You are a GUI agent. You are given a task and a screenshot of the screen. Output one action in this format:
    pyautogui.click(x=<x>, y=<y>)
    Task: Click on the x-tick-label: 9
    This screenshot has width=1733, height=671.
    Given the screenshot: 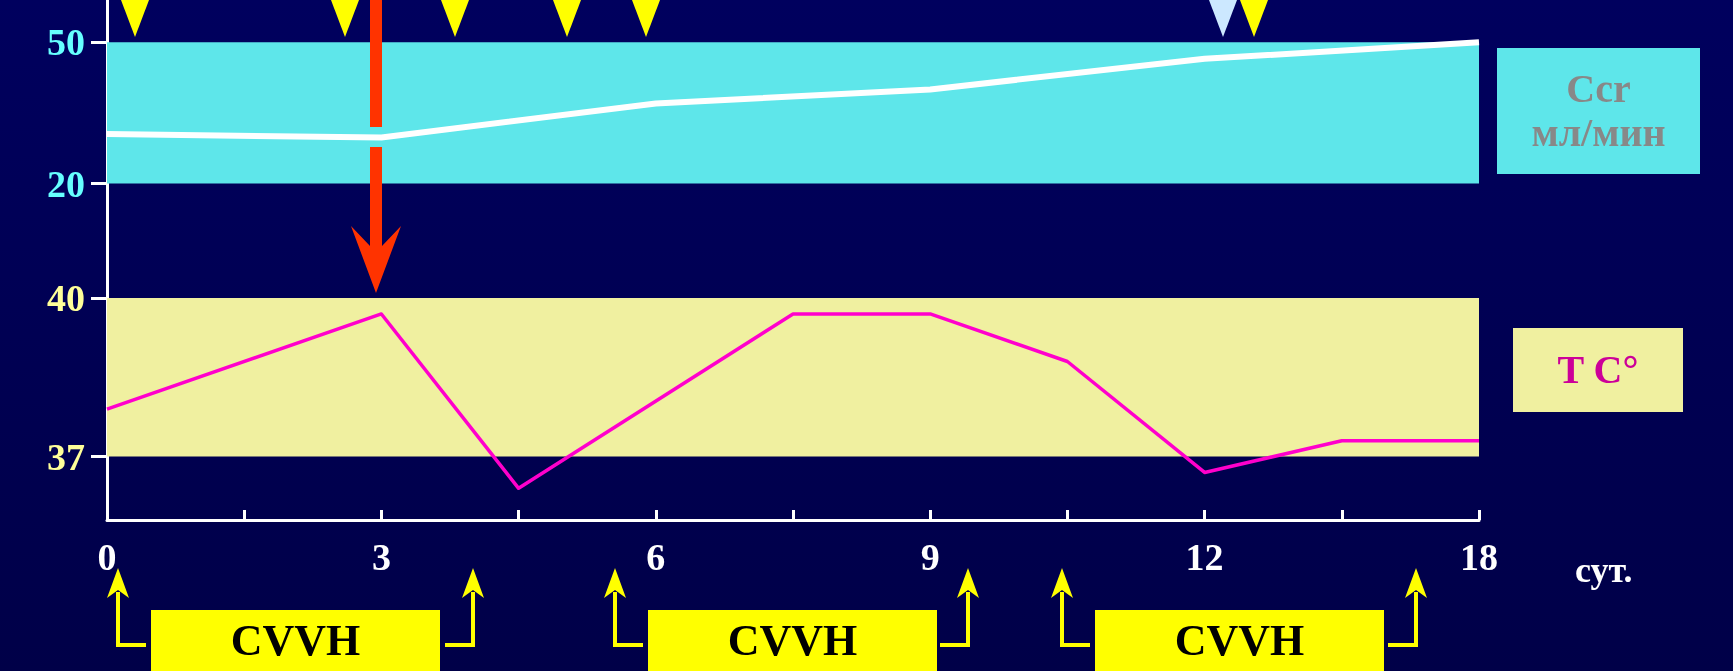 What is the action you would take?
    pyautogui.click(x=930, y=557)
    